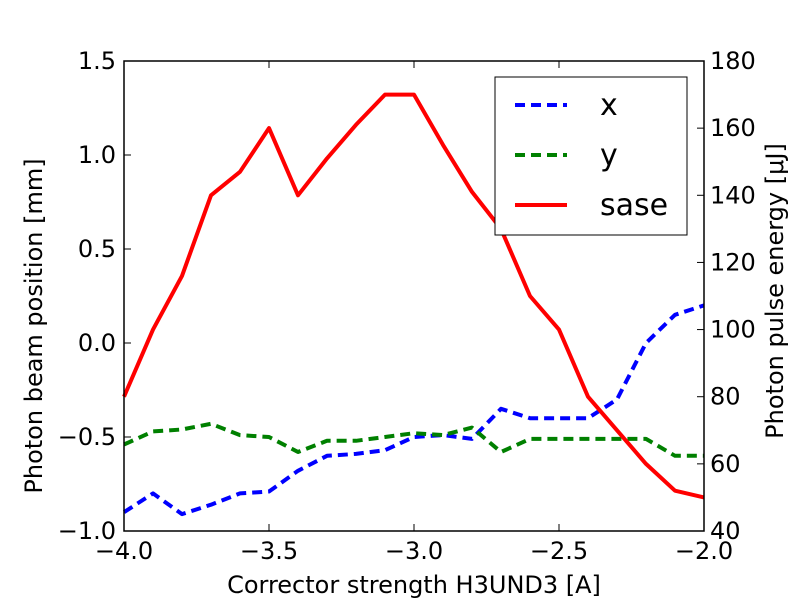 This screenshot has height=612, width=812. I want to click on legend-label-x: x, so click(609, 105).